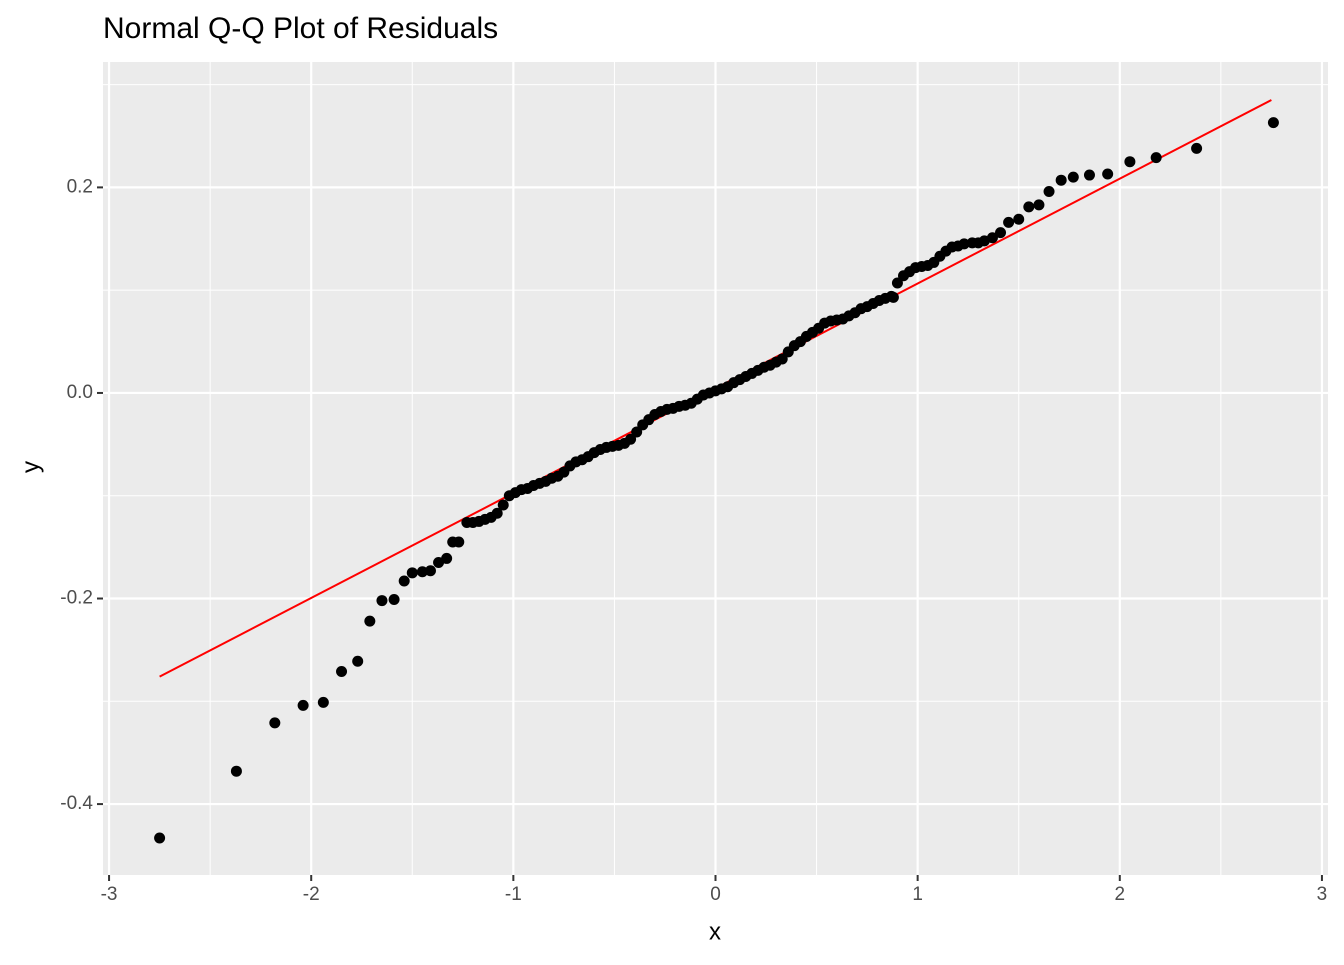 The image size is (1344, 965). Describe the element at coordinates (715, 894) in the screenshot. I see `x-tick-label: 0` at that location.